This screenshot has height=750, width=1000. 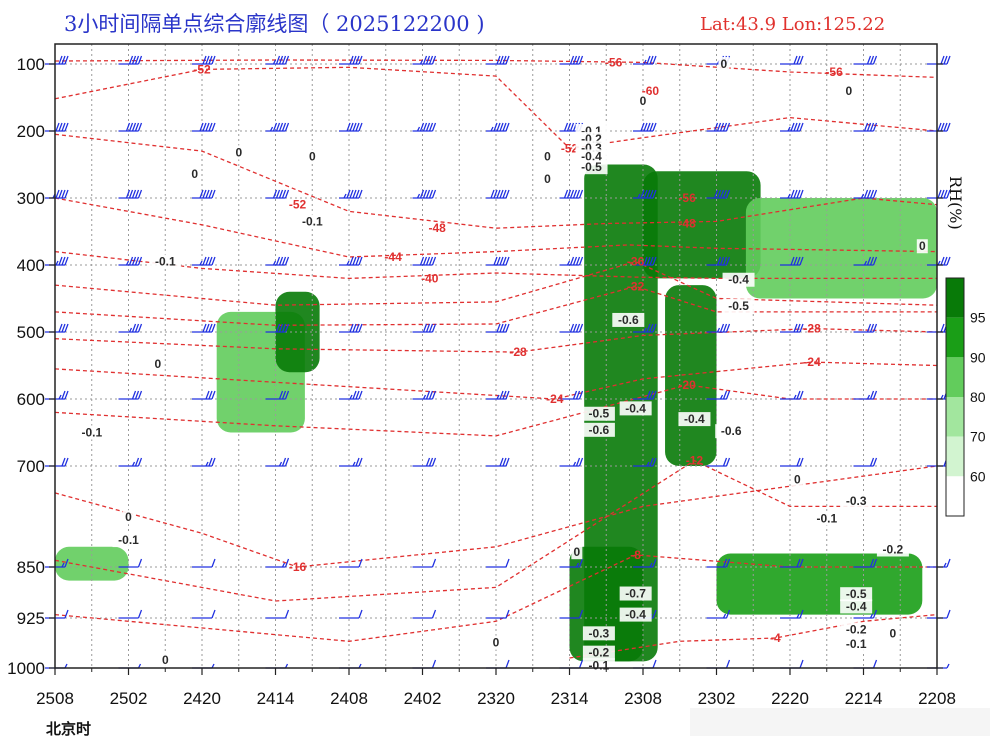 What do you see at coordinates (695, 461) in the screenshot?
I see `temperature-label: -12` at bounding box center [695, 461].